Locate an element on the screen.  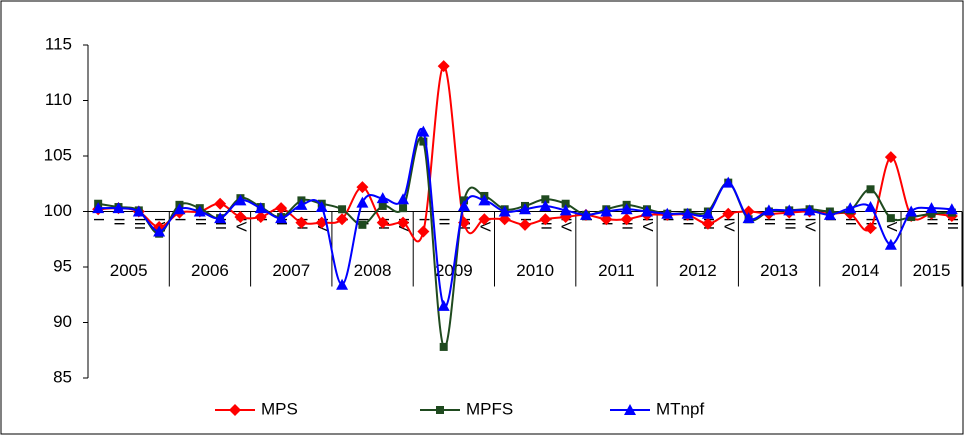
x-group-label: 2014 is located at coordinates (860, 270).